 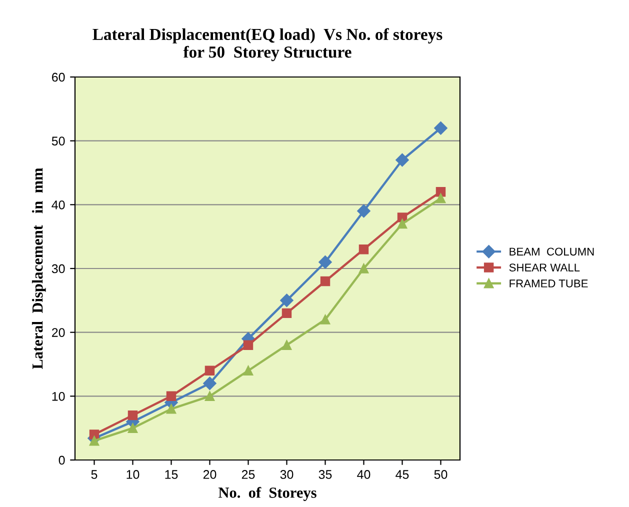 I want to click on y-tick-label: 20, so click(x=58, y=332).